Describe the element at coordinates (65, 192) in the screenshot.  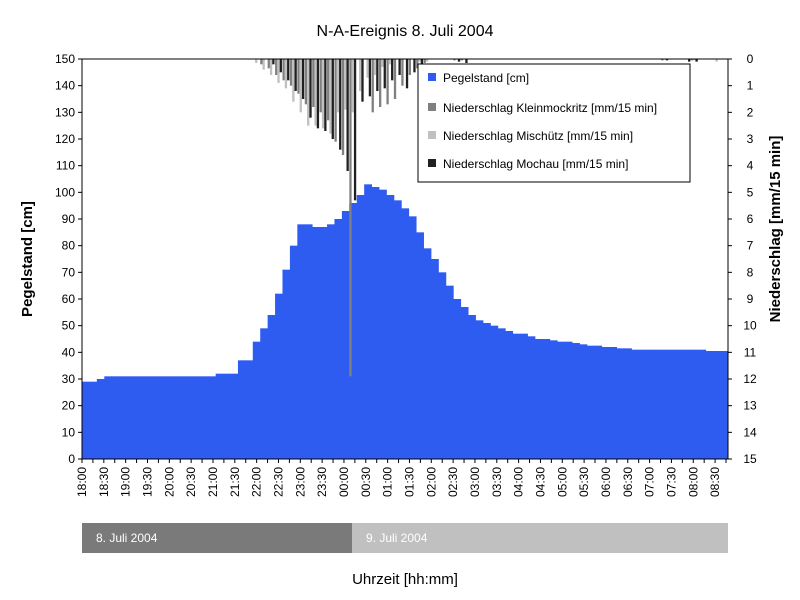
I see `y-tick-label: 100` at that location.